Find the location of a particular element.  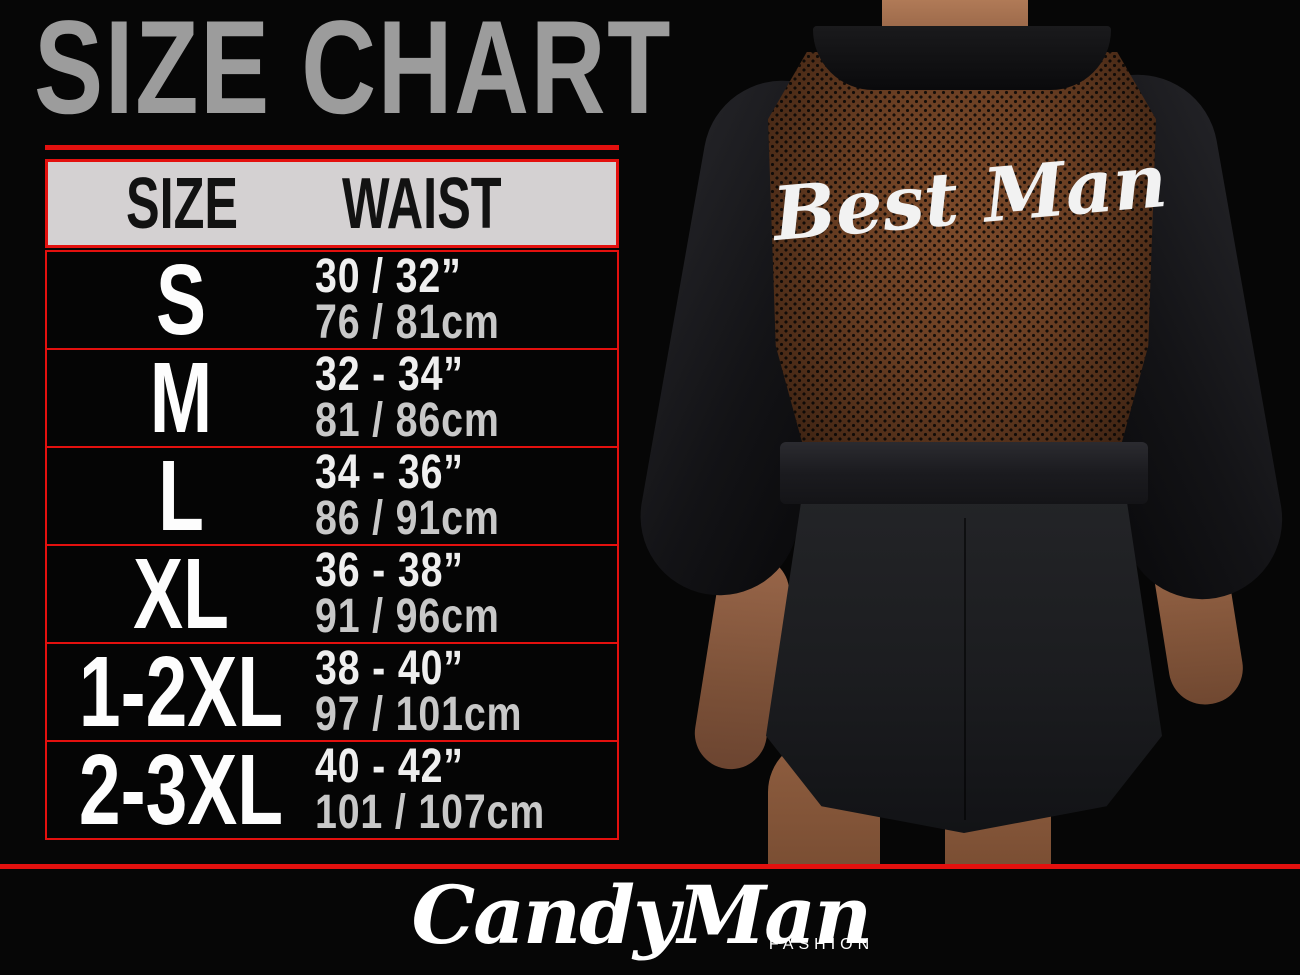

brand-name: CandyMan is located at coordinates (641, 915).